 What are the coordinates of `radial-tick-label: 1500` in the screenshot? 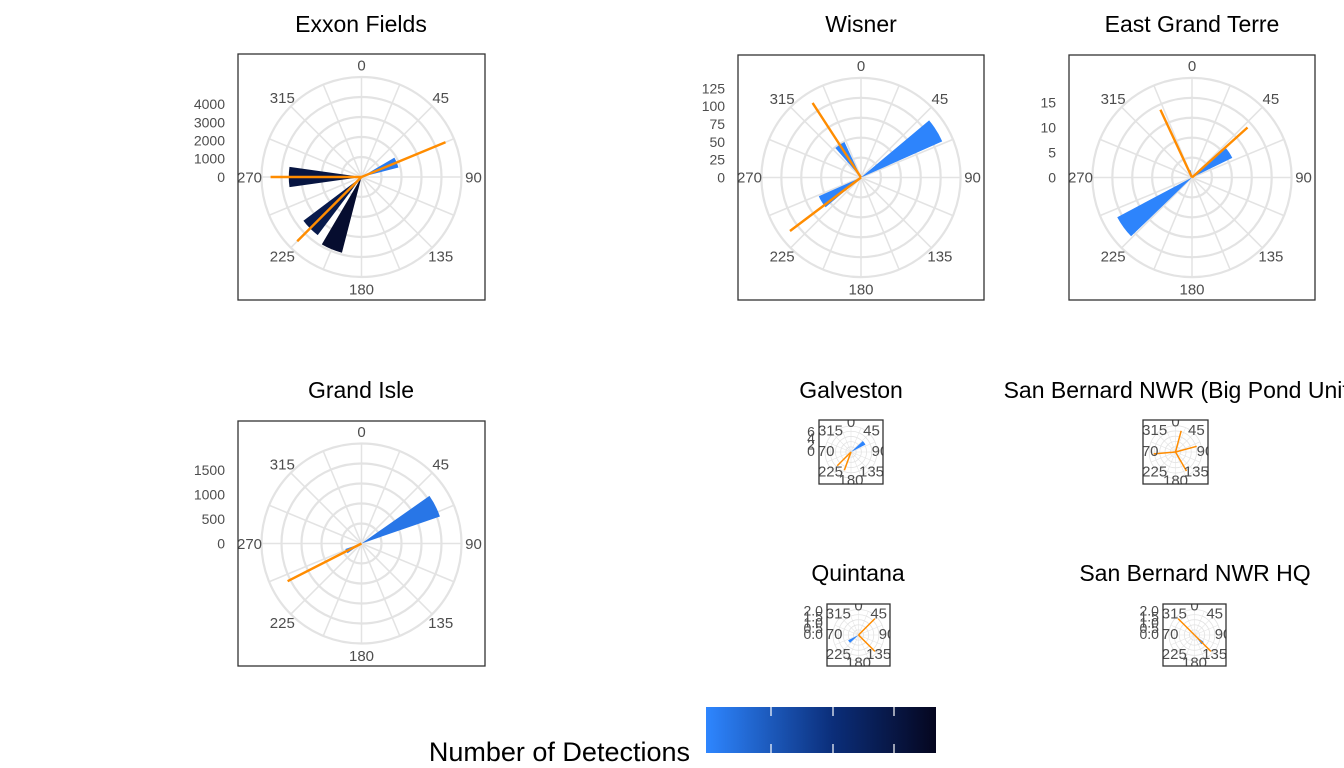 It's located at (209, 470).